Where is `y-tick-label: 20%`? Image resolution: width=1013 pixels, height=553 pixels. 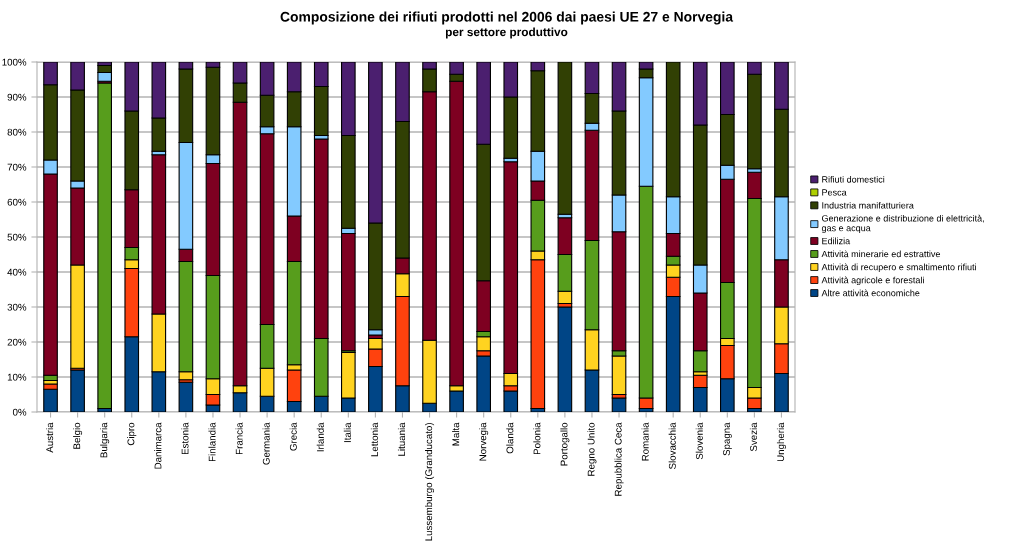 y-tick-label: 20% is located at coordinates (17, 342).